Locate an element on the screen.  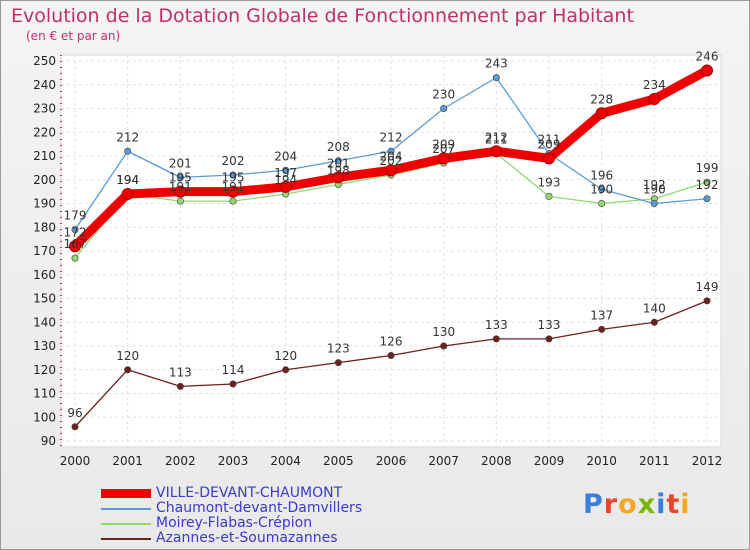
data-label-1: 212 is located at coordinates (391, 137).